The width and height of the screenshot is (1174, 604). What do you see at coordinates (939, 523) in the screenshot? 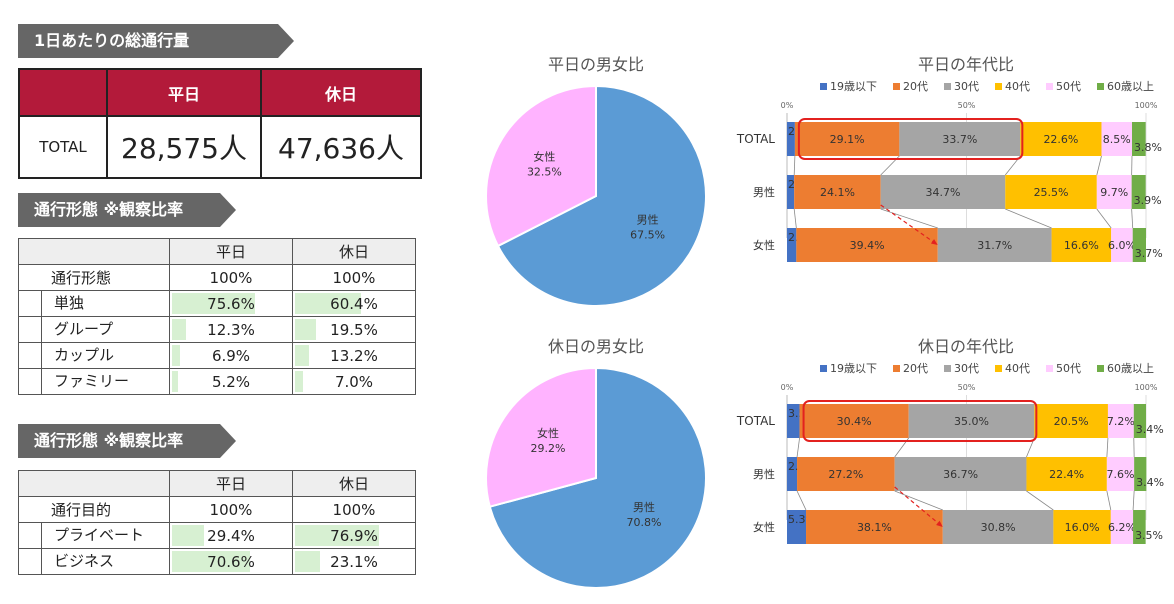
I see `holiday-age-trend-arrowhead` at bounding box center [939, 523].